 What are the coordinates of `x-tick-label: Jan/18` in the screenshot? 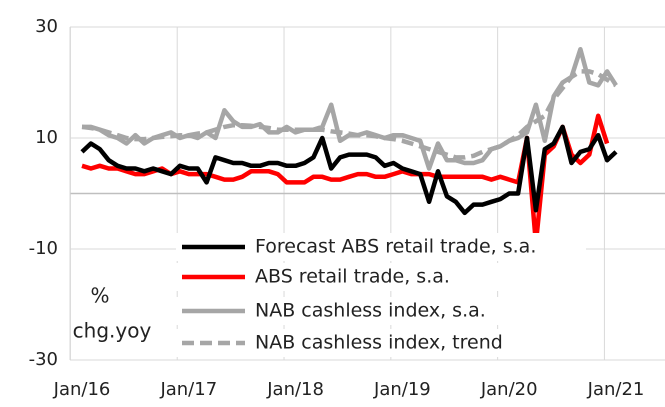 It's located at (295, 389).